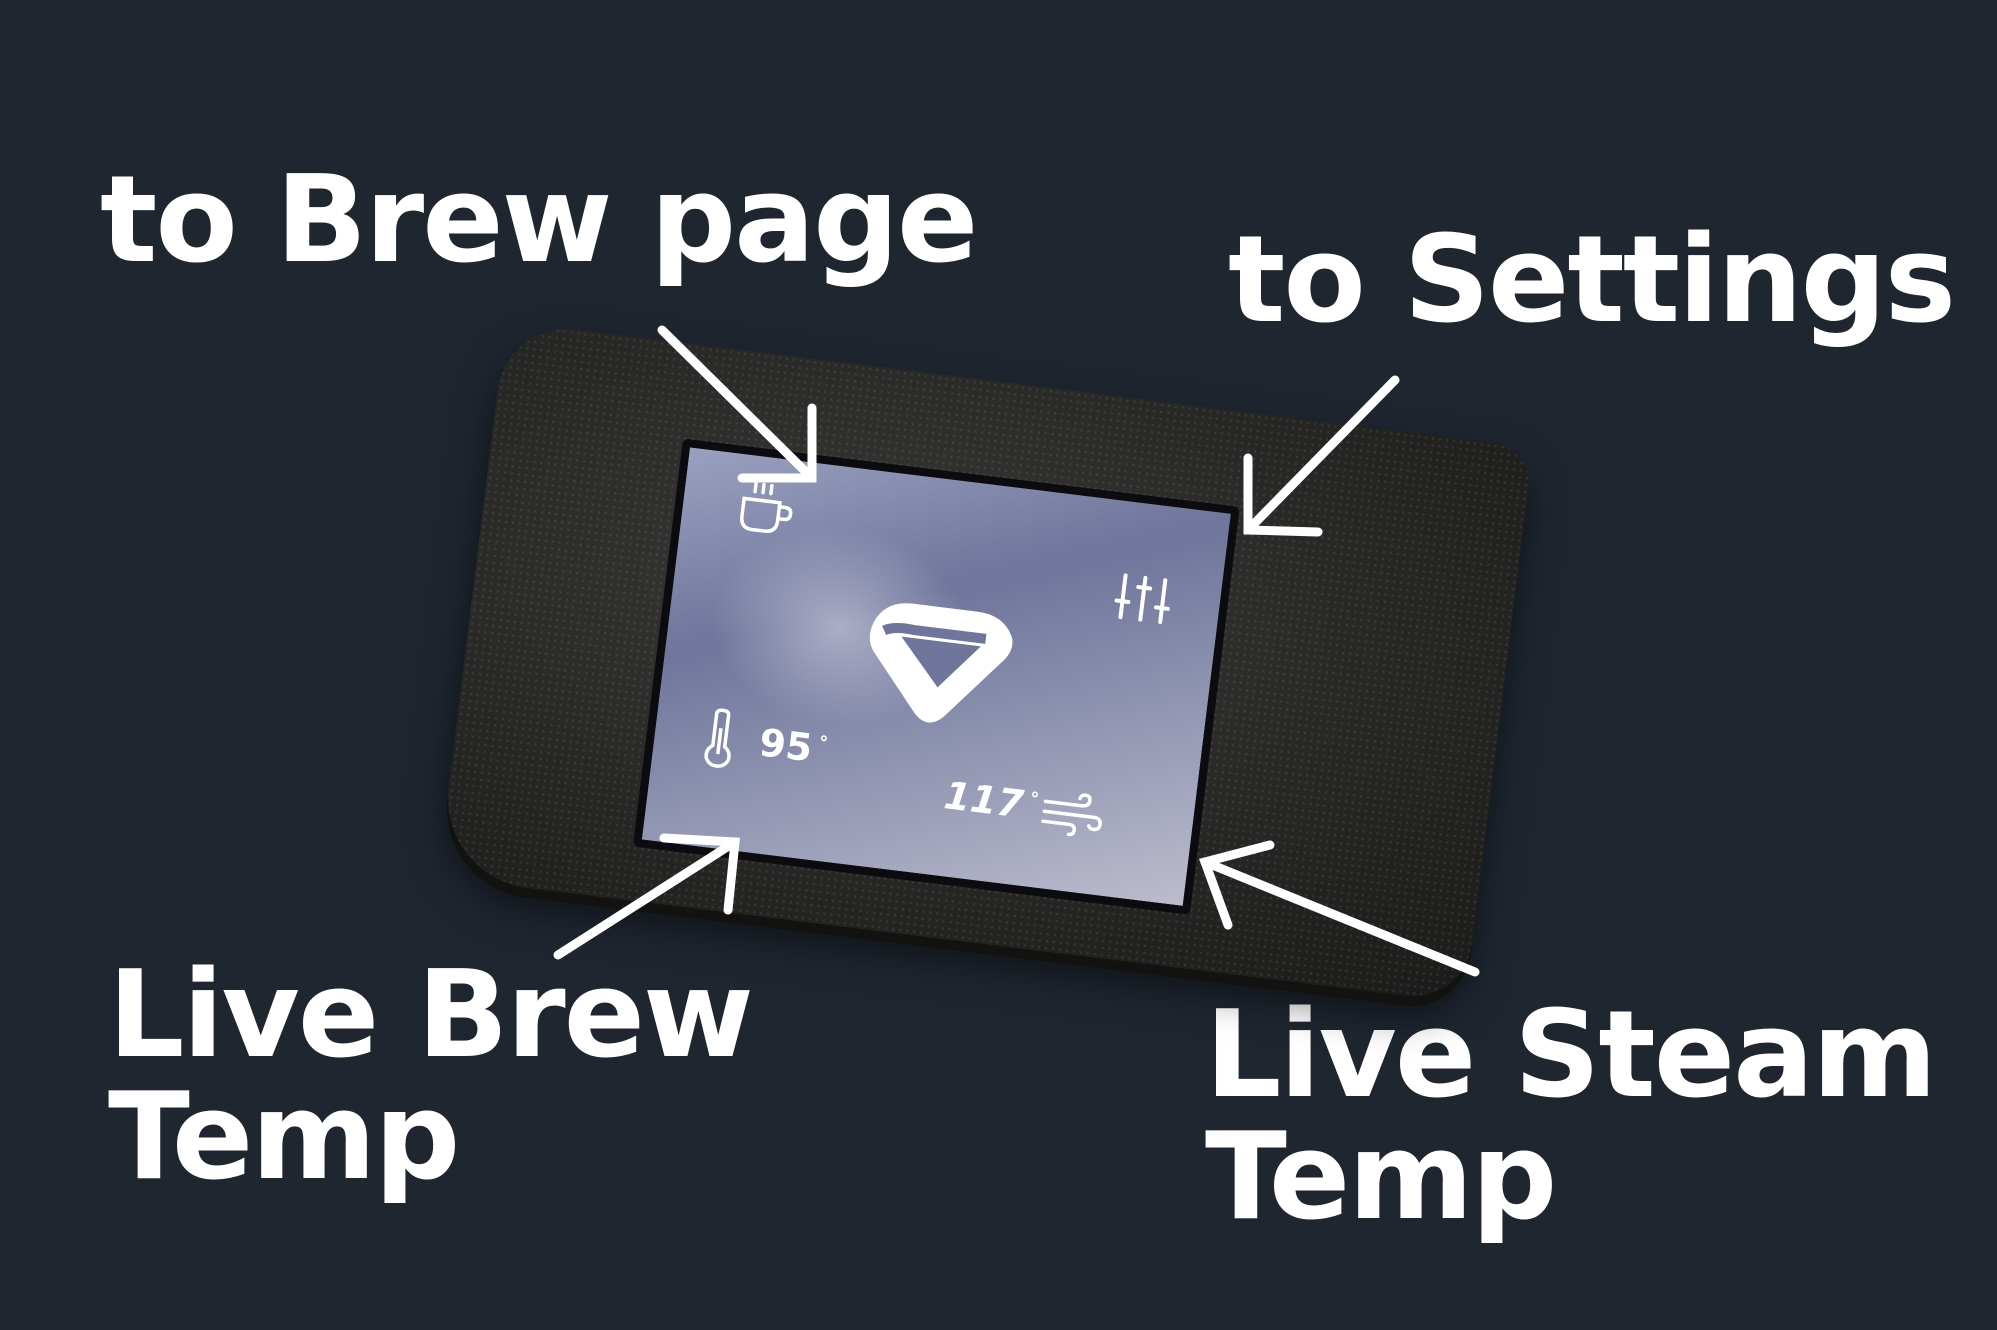 This screenshot has height=1330, width=1997. I want to click on arrow-live-brew-temp, so click(646, 896).